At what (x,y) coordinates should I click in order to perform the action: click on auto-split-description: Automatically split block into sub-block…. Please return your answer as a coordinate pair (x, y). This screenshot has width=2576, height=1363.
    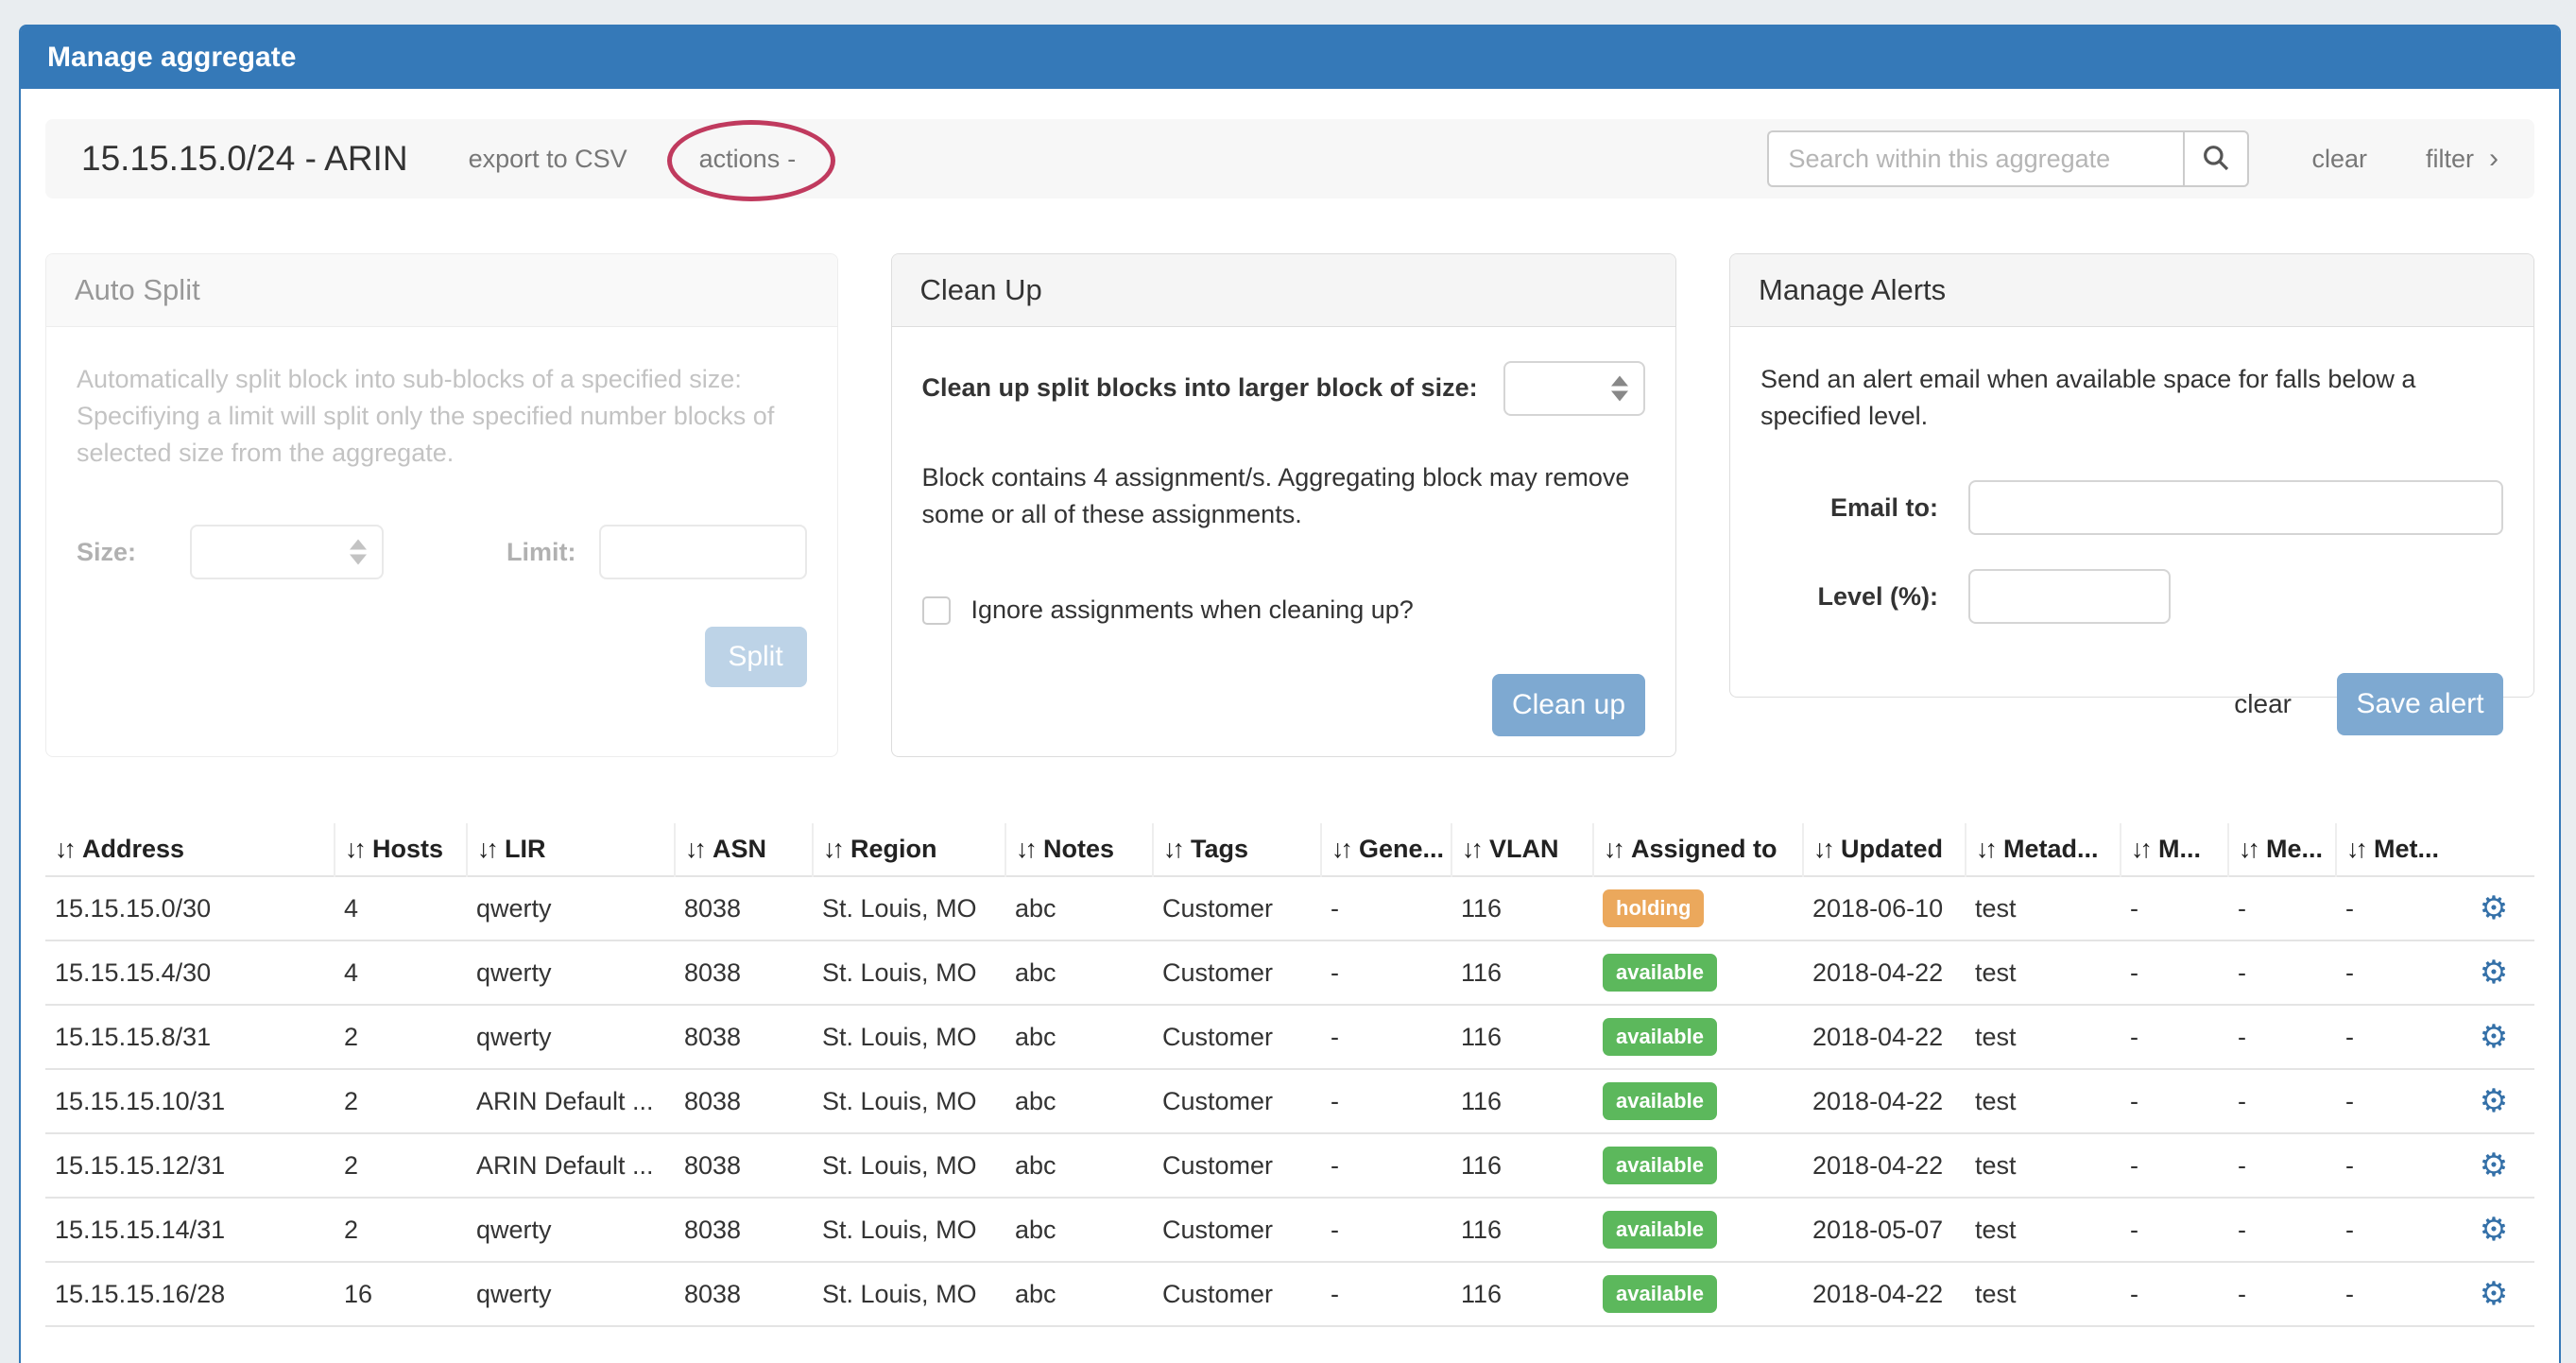
    Looking at the image, I should click on (426, 417).